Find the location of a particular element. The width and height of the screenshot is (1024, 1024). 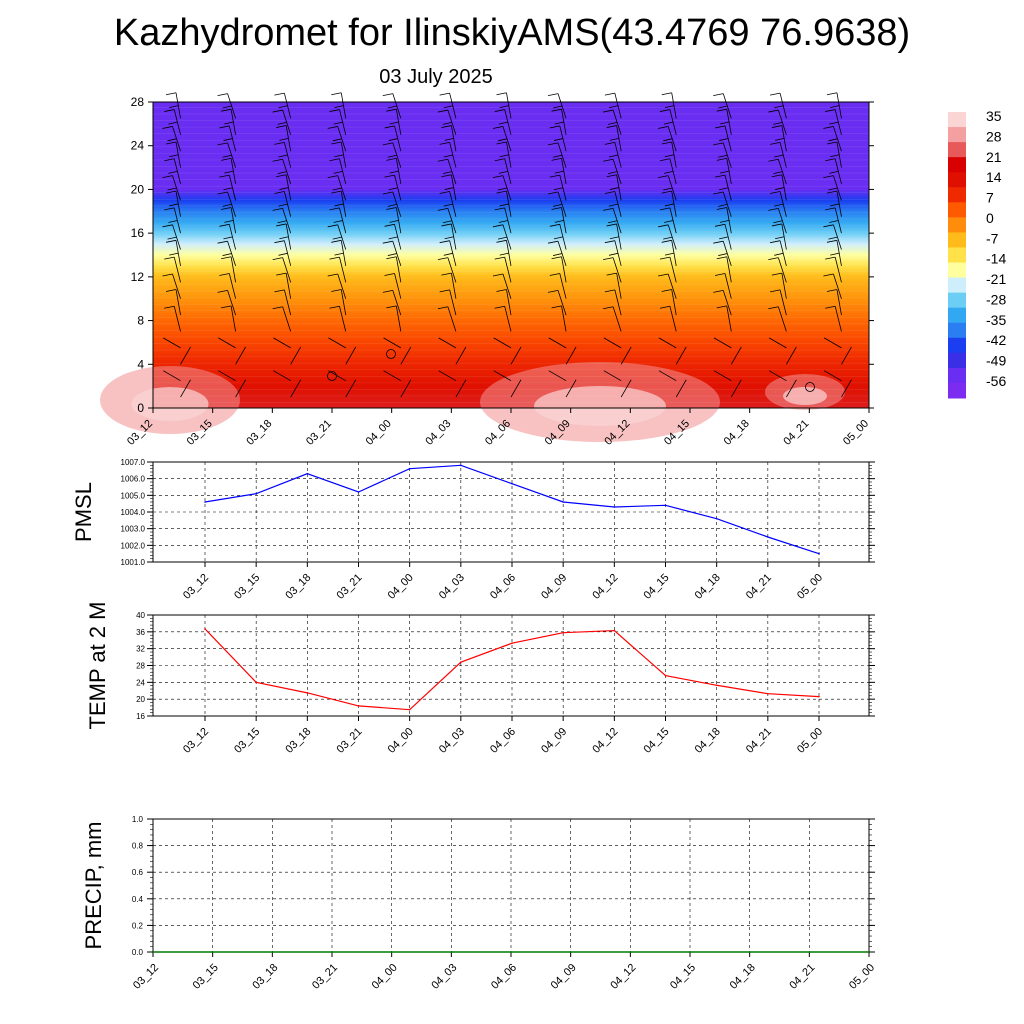

colorbar-label: -49 is located at coordinates (996, 361).